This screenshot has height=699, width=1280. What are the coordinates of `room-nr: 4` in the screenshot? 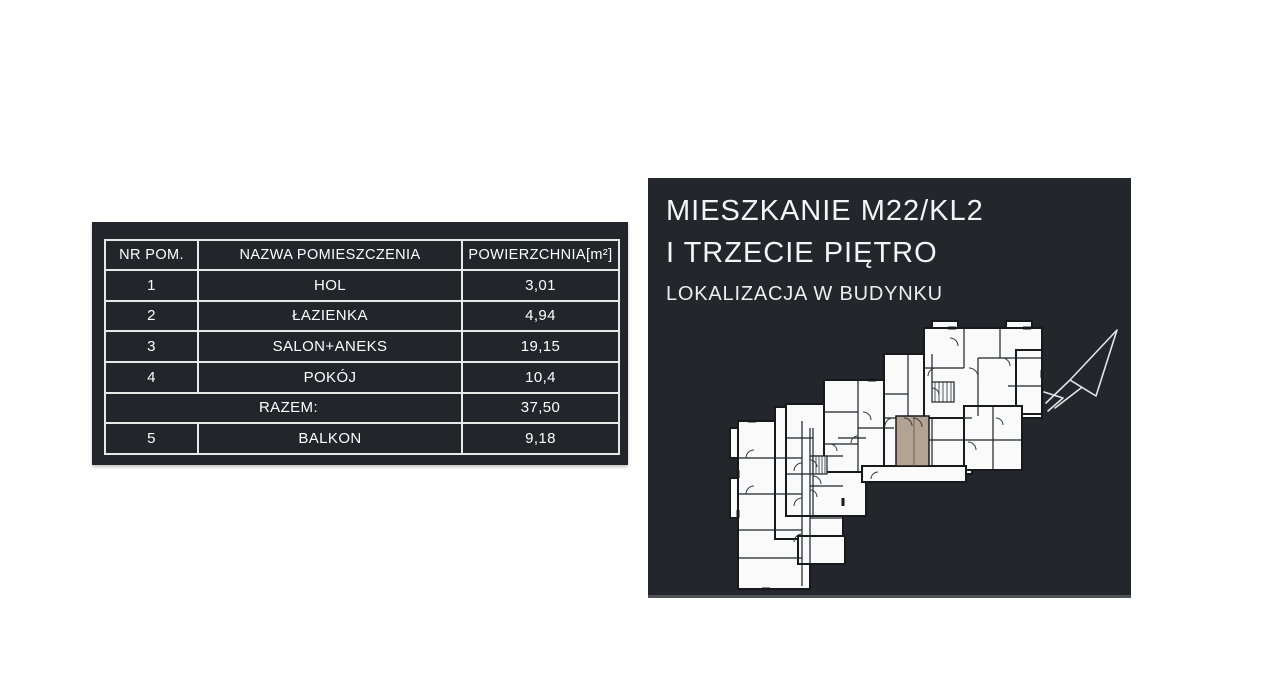 It's located at (151, 377).